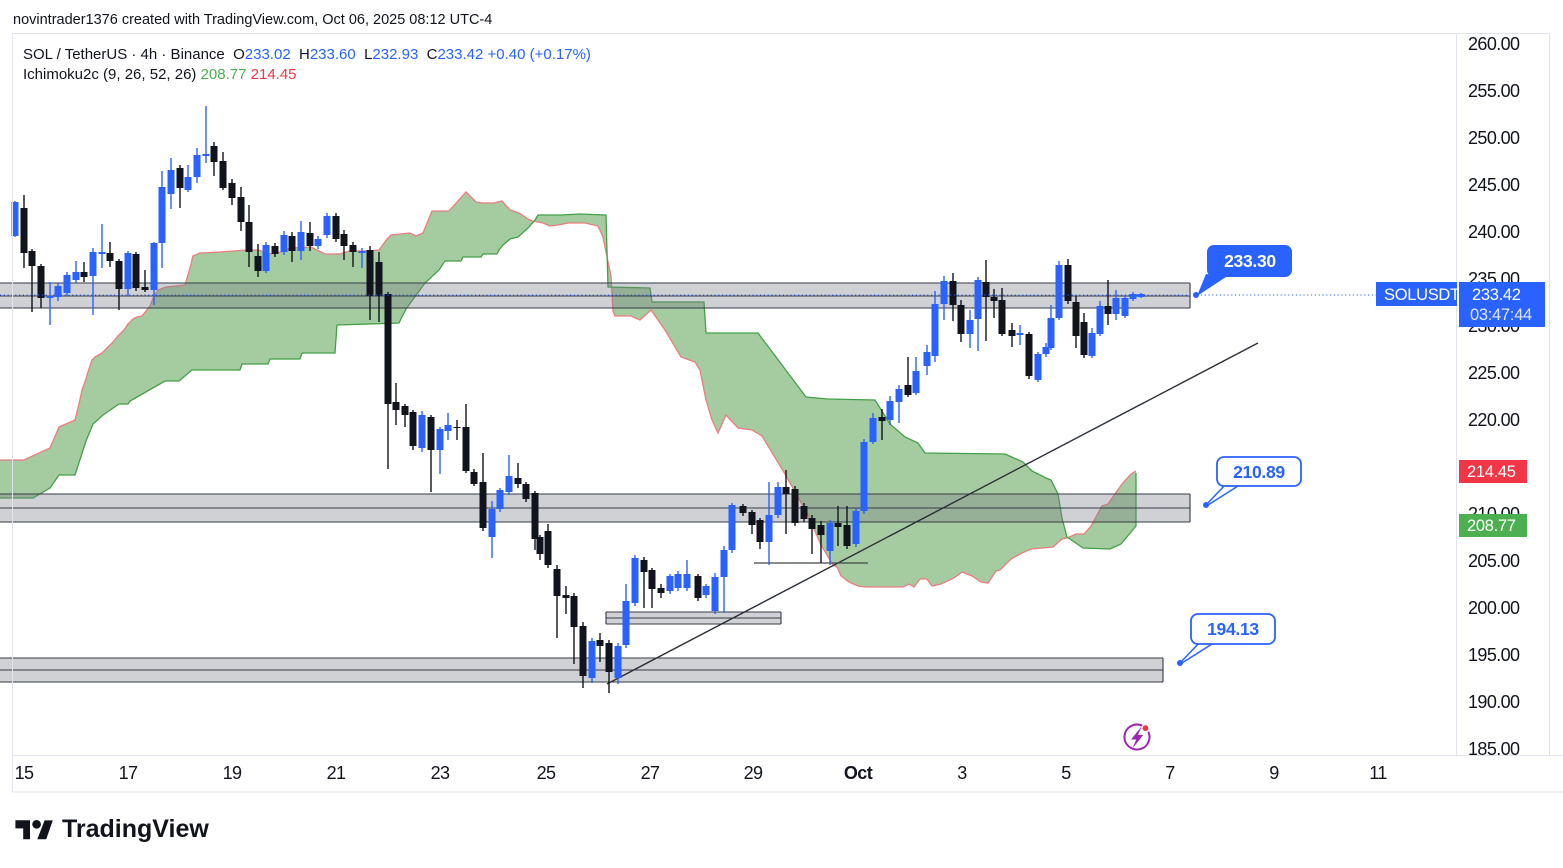 This screenshot has height=868, width=1563. I want to click on svg-text: 250.00, so click(1494, 138).